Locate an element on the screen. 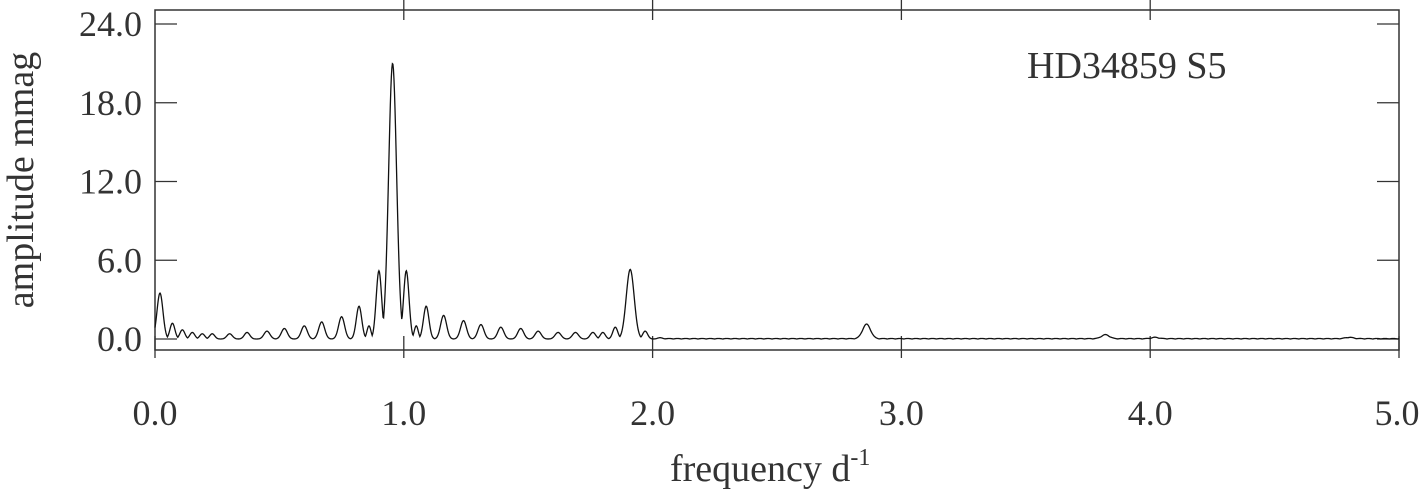 The image size is (1425, 491). annotation-label: HD34859 S5 is located at coordinates (1127, 66).